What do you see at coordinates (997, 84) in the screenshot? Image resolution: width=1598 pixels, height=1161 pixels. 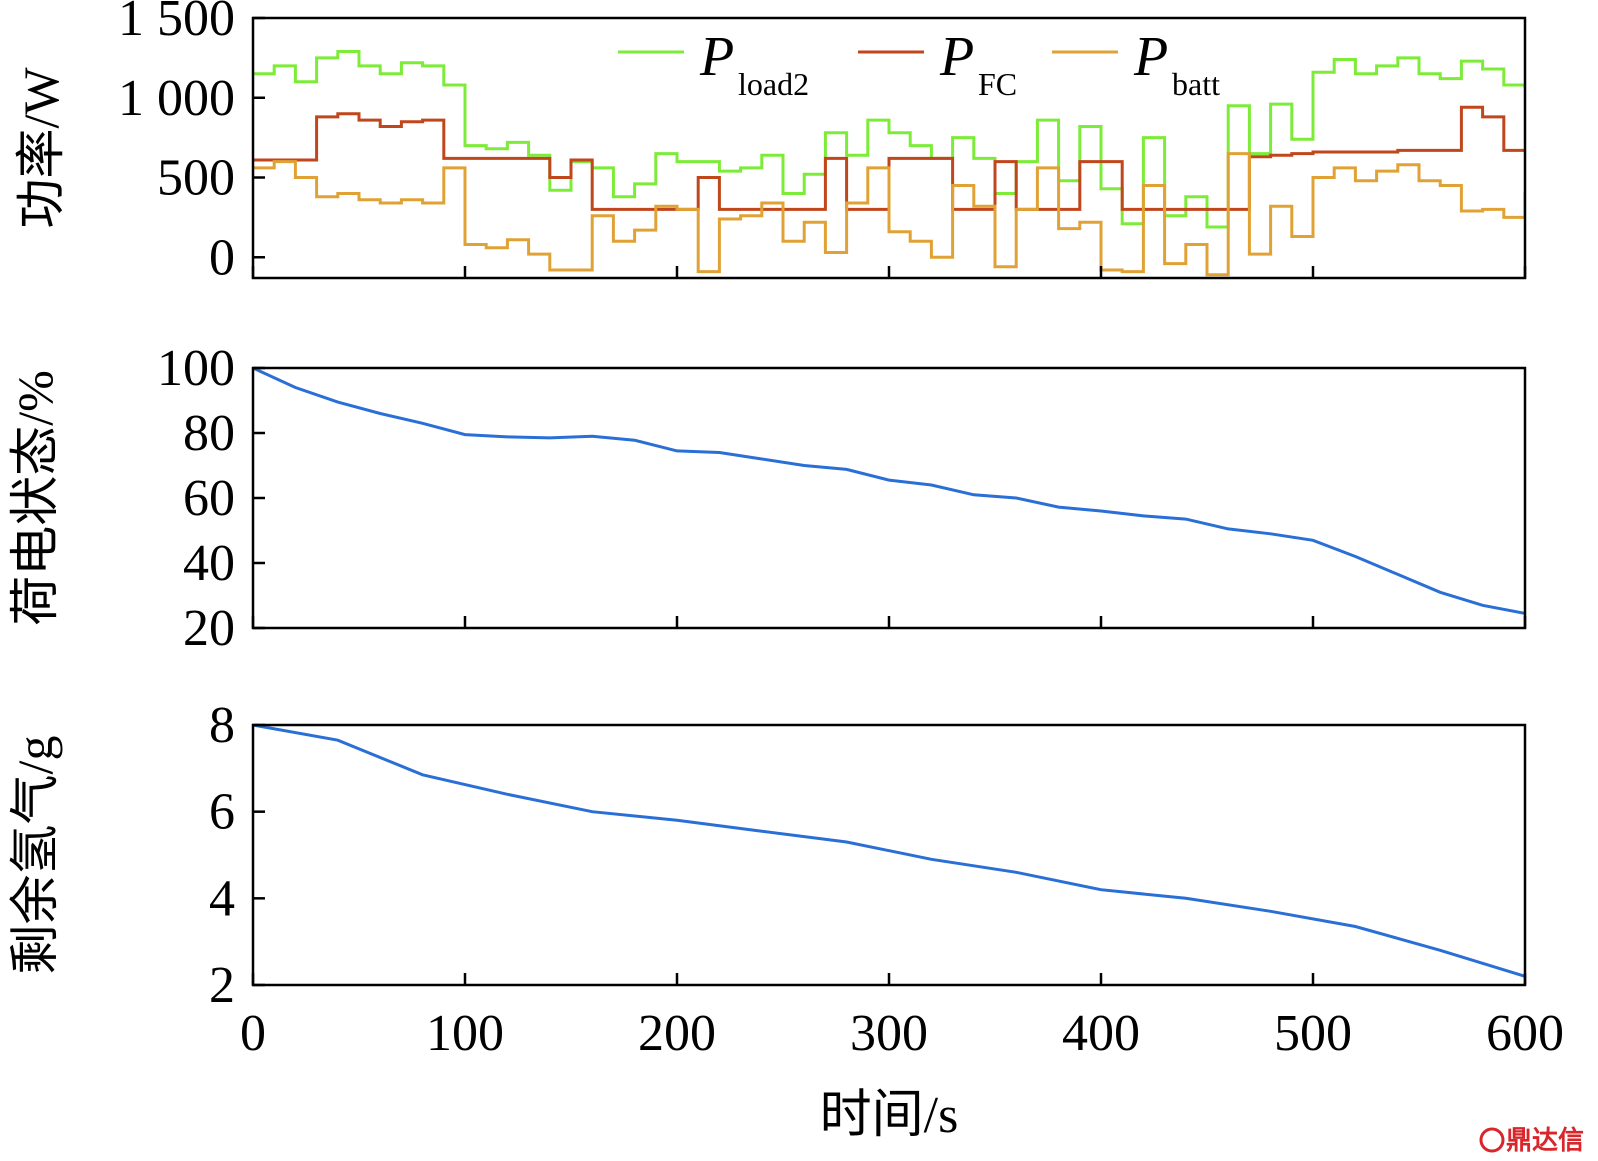 I see `legend-label-fc-sub: FC` at bounding box center [997, 84].